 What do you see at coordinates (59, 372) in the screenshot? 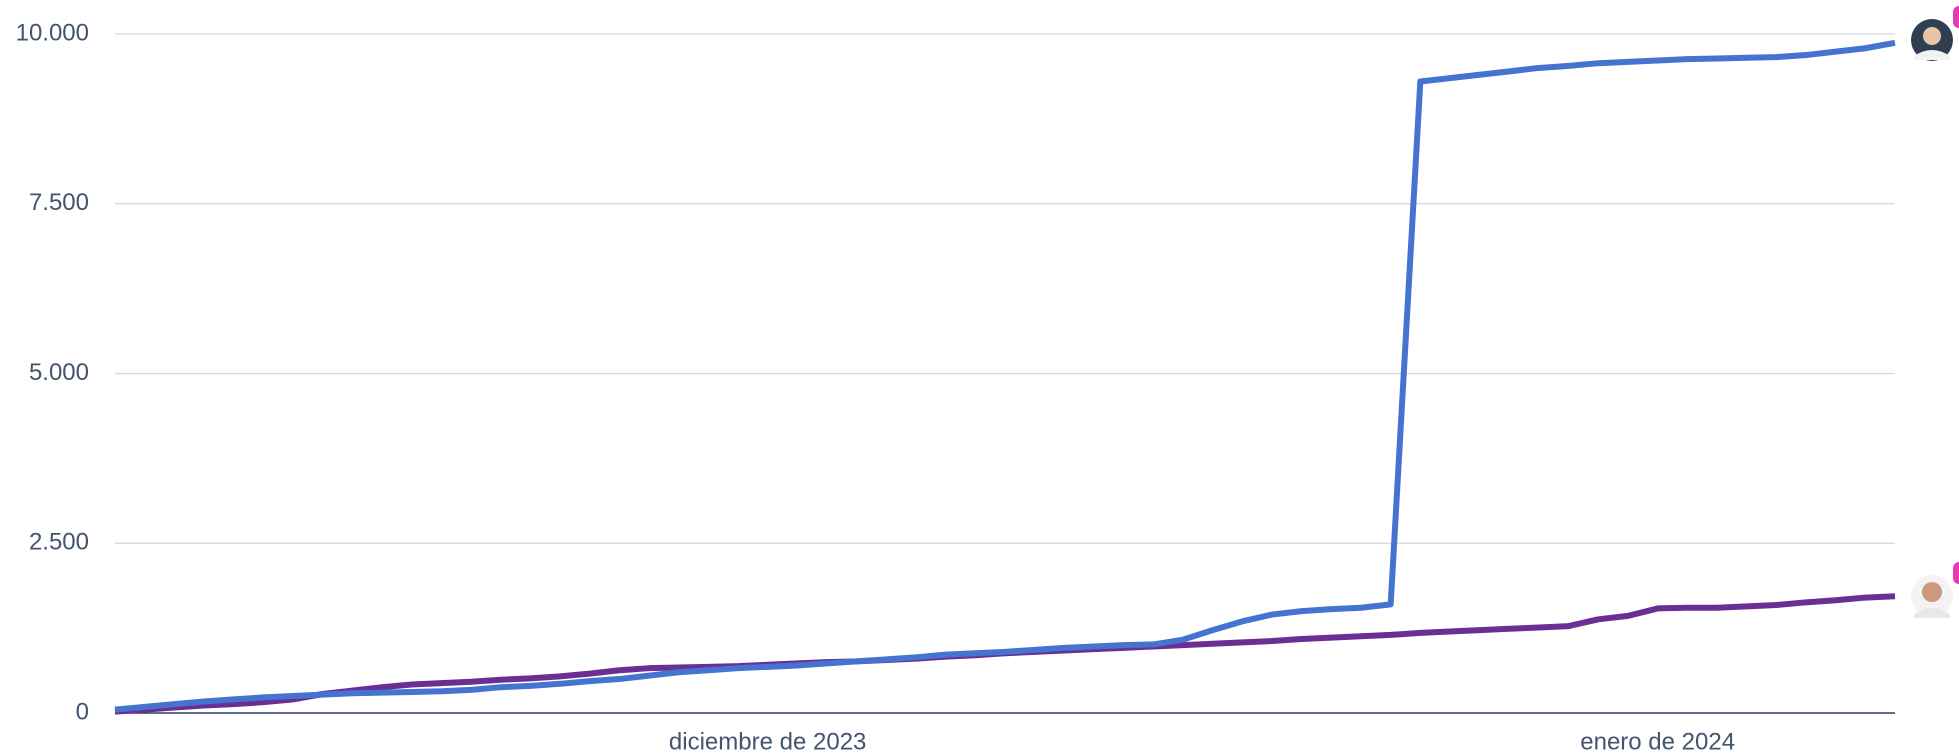
I see `y-tick-label: 5.000` at bounding box center [59, 372].